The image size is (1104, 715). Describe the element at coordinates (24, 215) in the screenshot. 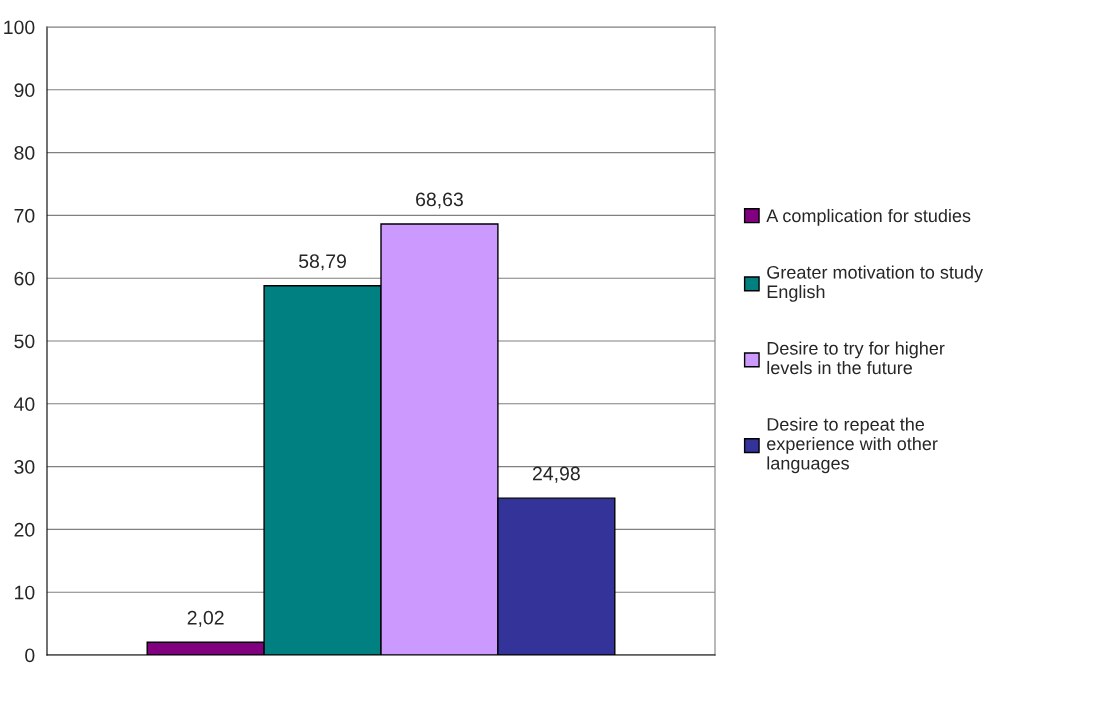

I see `y-tick-label: 70` at that location.